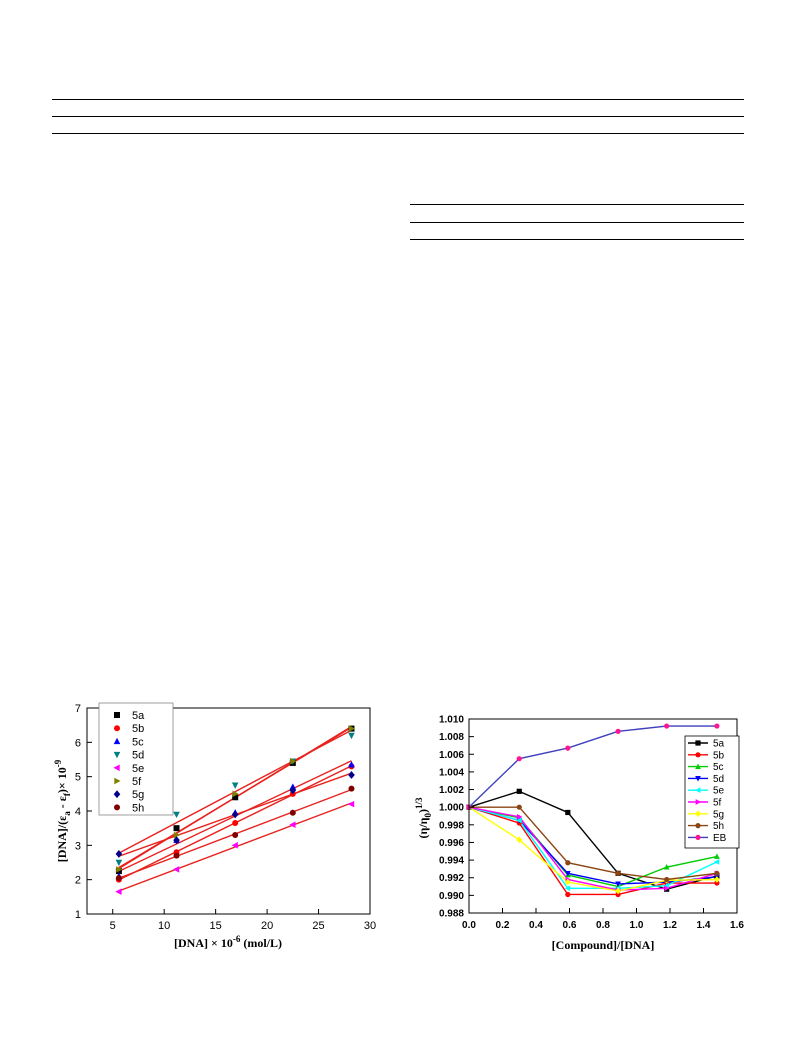  What do you see at coordinates (267, 926) in the screenshot?
I see `x-tick-label: 20` at bounding box center [267, 926].